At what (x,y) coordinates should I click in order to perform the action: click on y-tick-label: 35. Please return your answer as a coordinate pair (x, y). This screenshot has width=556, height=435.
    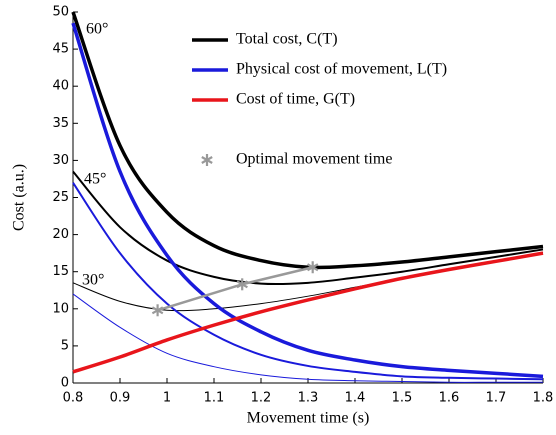
    Looking at the image, I should click on (60, 123).